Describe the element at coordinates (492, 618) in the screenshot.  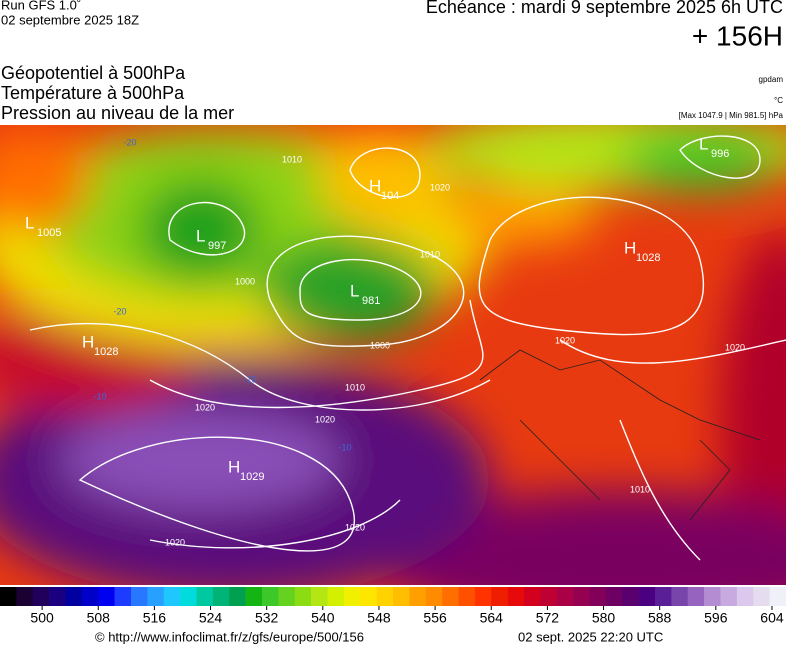
I see `colorbar-tick-label: 564` at that location.